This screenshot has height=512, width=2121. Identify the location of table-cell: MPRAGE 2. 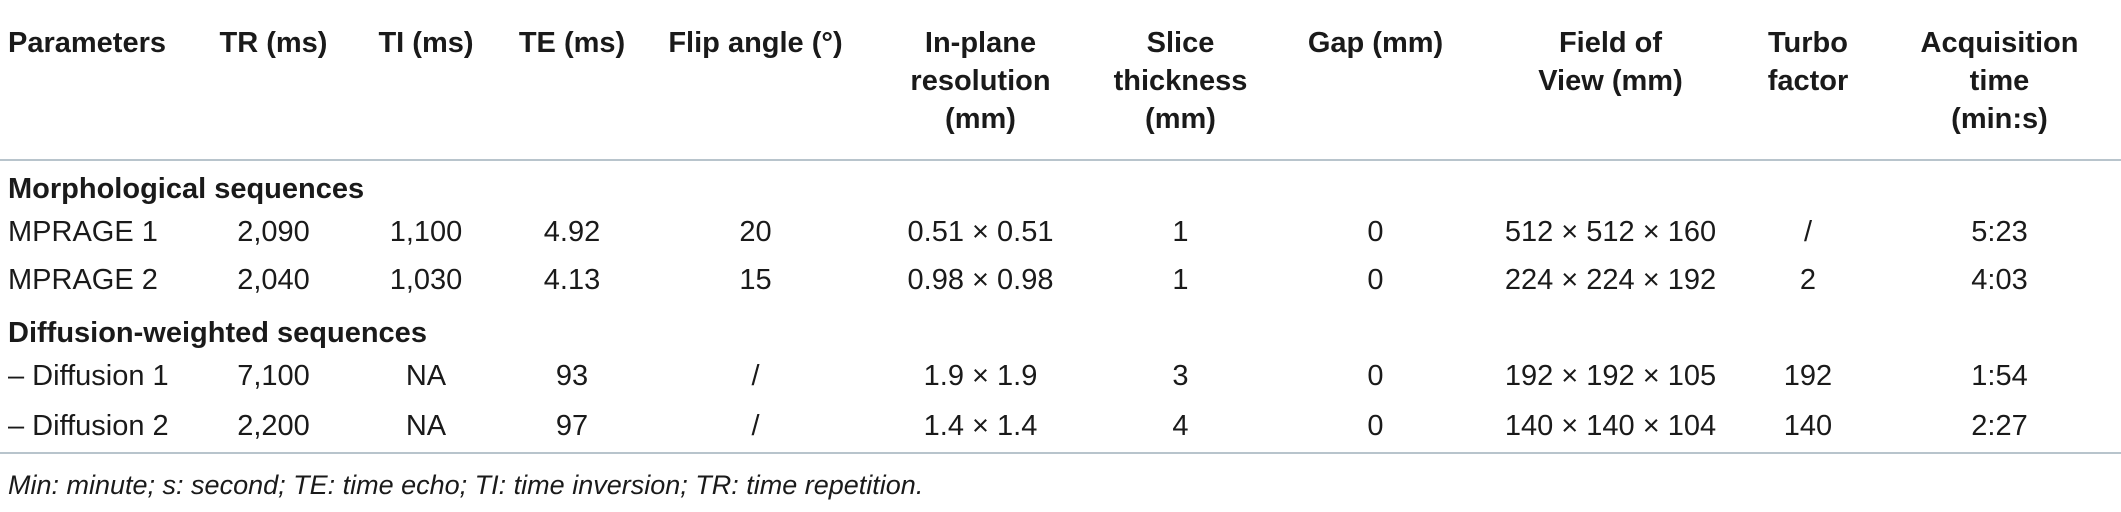
(83, 280).